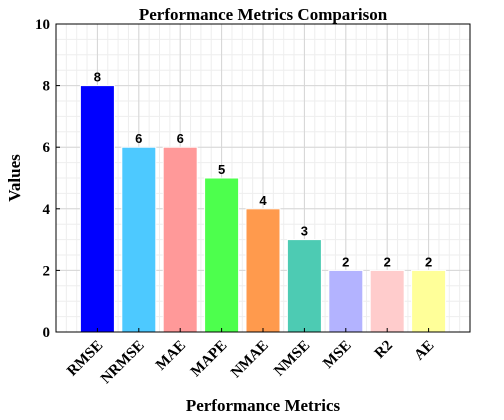 This screenshot has height=420, width=504. Describe the element at coordinates (387, 261) in the screenshot. I see `data-label-r2: 2` at that location.